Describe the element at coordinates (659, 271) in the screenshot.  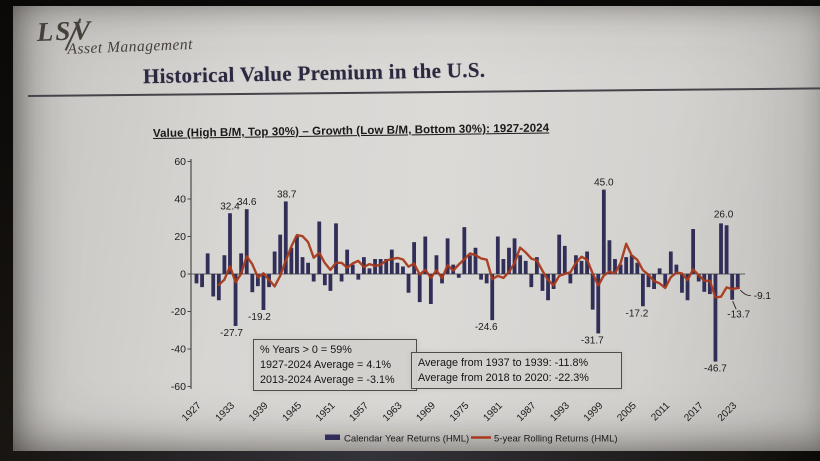
I see `bar-2010` at that location.